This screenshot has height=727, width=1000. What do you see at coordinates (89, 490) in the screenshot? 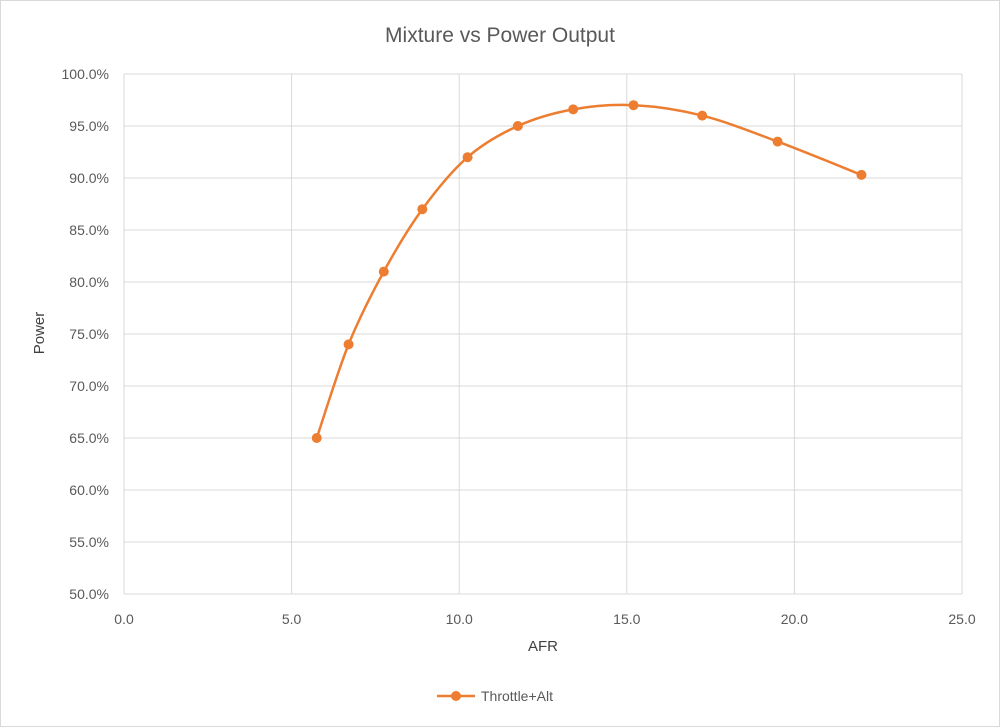
I see `y-tick-label: 60.0%` at bounding box center [89, 490].